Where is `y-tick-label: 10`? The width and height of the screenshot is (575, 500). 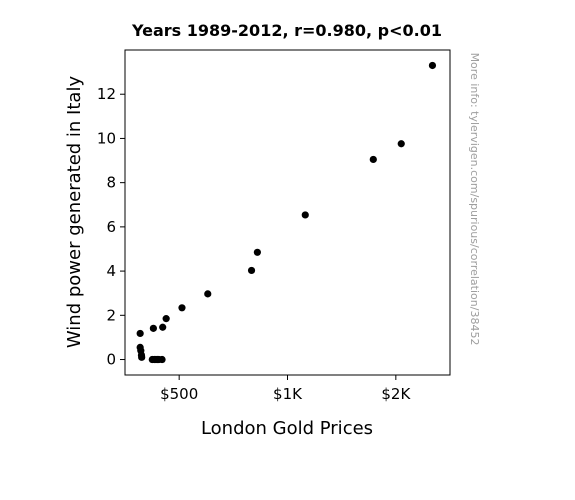
y-tick-label: 10 is located at coordinates (106, 138).